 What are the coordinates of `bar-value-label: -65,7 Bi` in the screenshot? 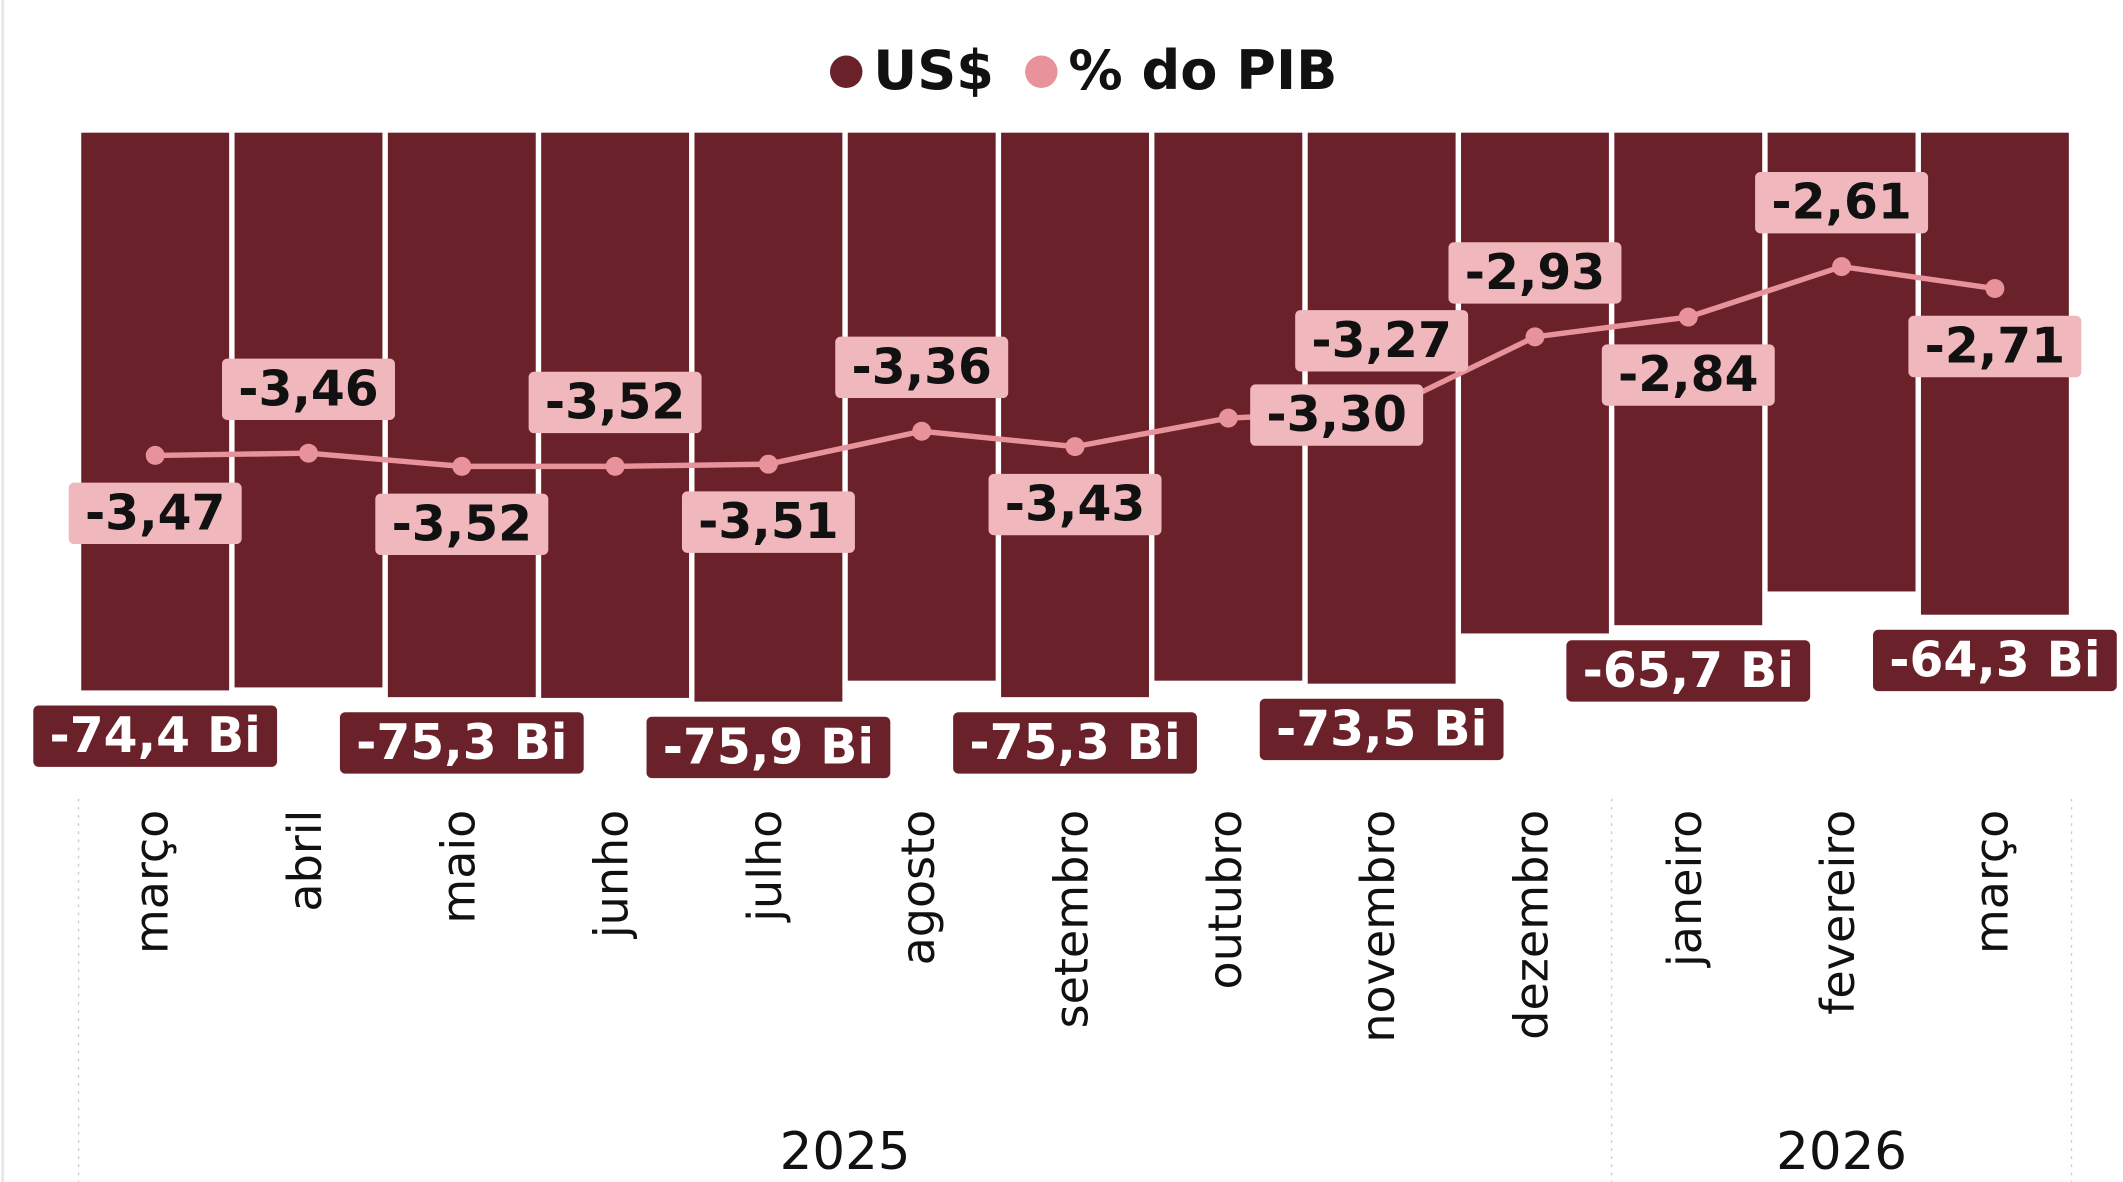 It's located at (1688, 671).